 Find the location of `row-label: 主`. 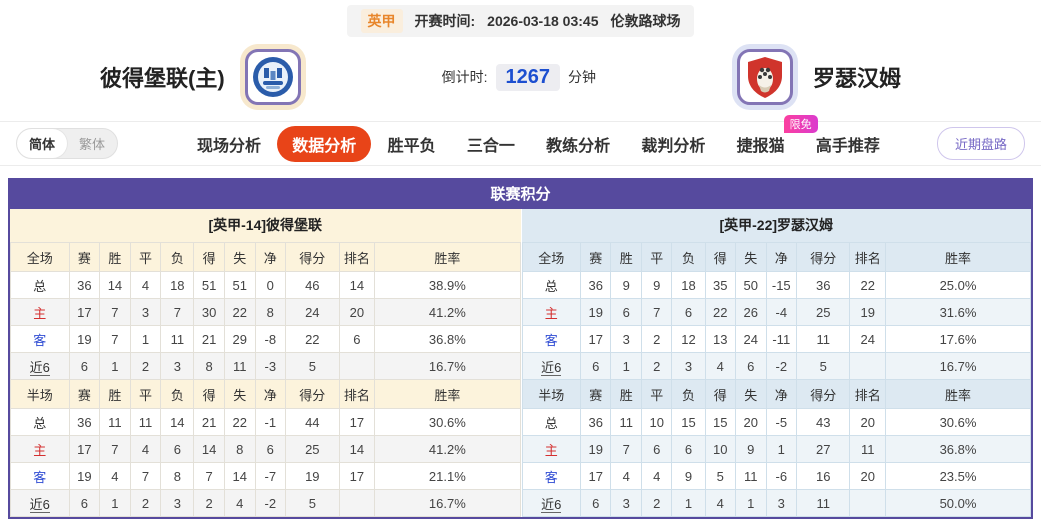

row-label: 主 is located at coordinates (40, 449).